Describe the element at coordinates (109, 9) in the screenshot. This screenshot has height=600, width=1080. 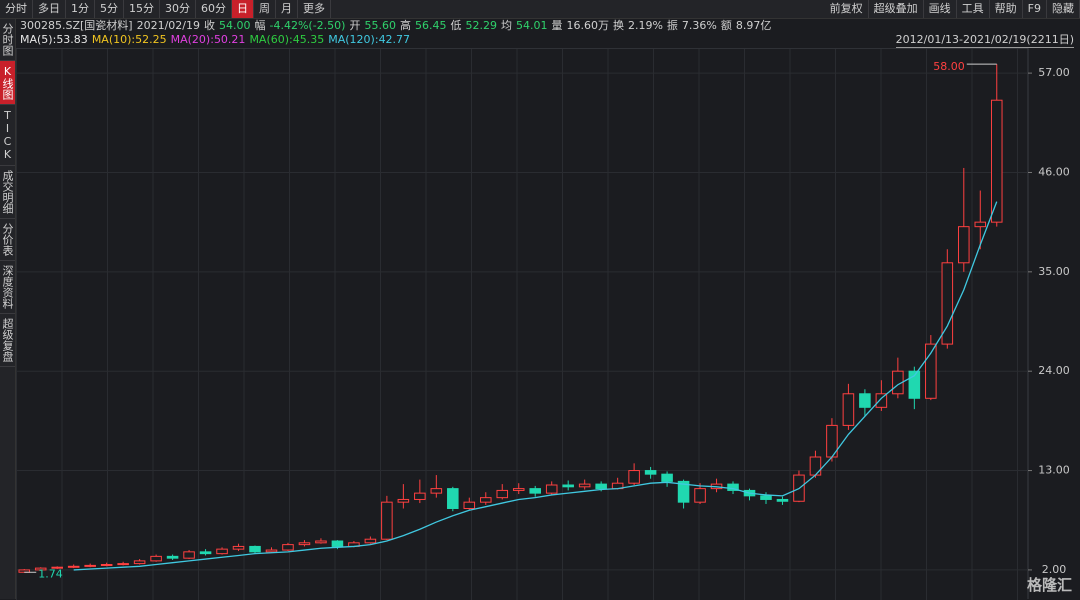
I see `period-tab: 5分` at that location.